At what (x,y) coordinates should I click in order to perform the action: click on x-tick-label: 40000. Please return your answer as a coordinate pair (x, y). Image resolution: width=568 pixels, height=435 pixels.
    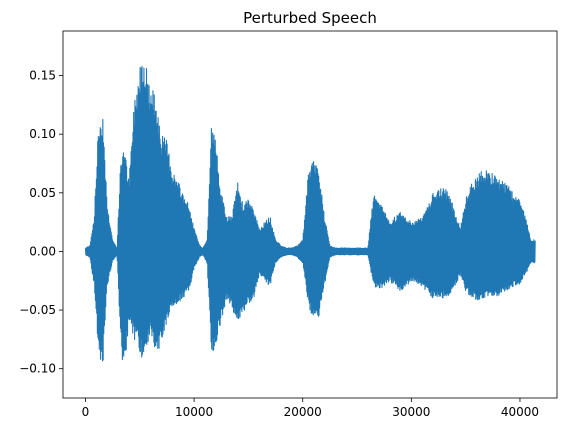
    Looking at the image, I should click on (520, 412).